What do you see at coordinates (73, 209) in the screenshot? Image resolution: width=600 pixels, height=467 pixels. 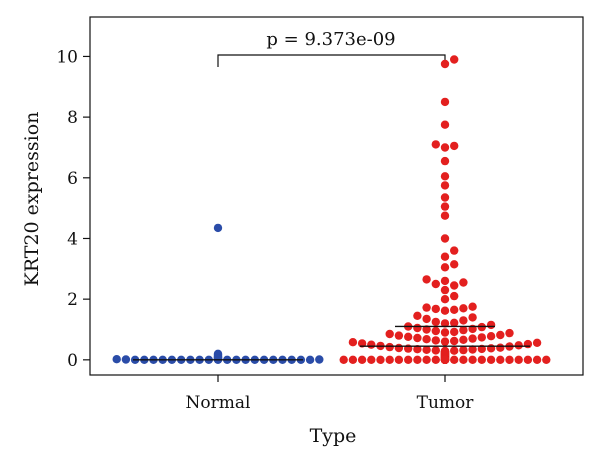 I see `y-axis: 0 2 4 6 8 10` at bounding box center [73, 209].